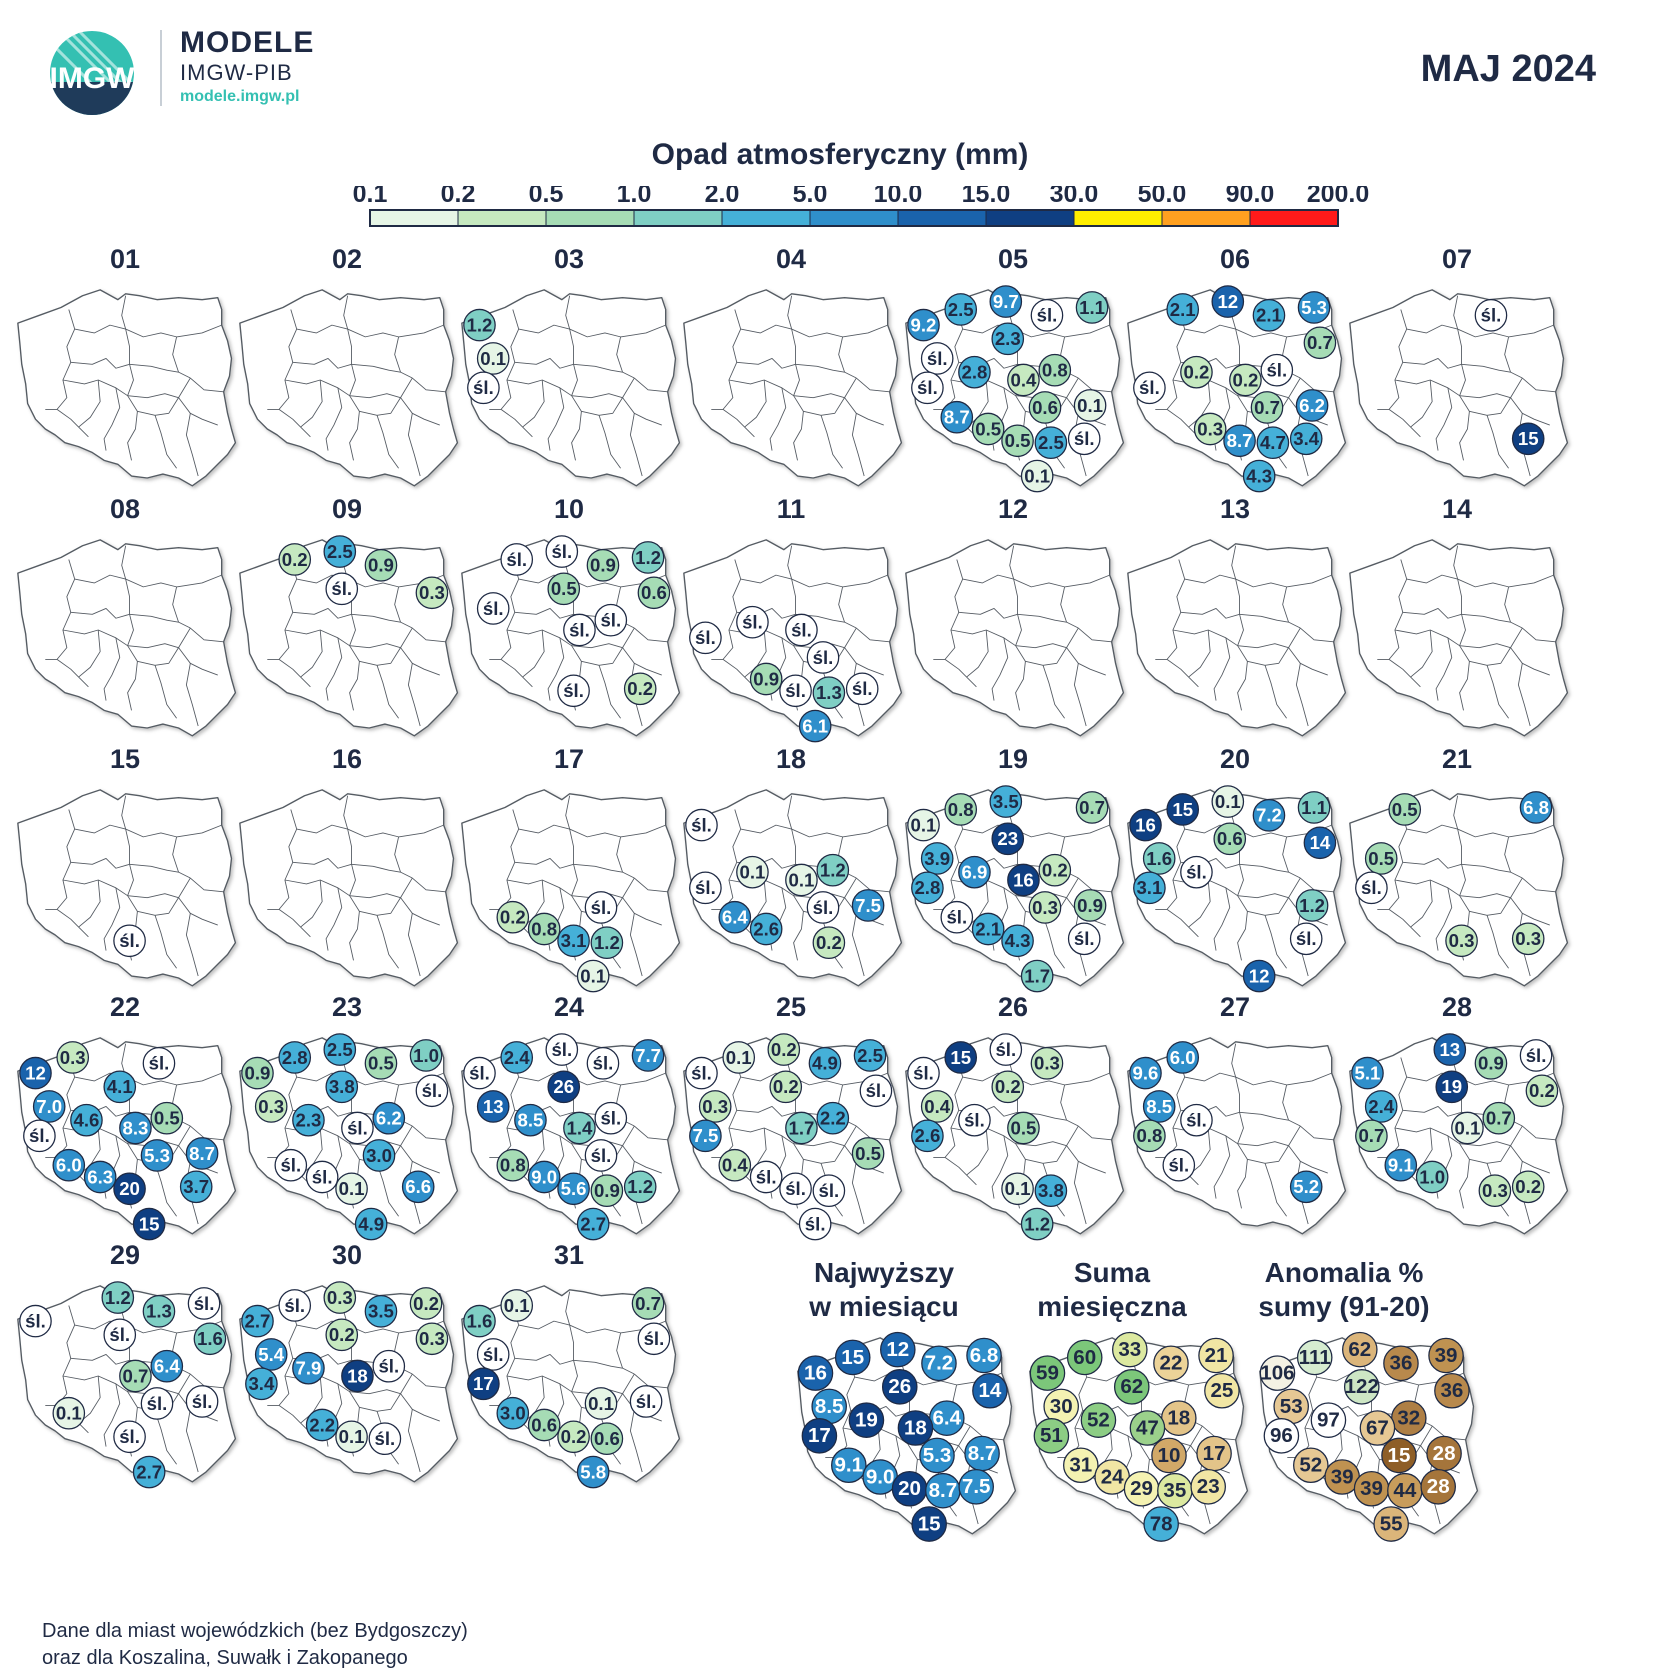  I want to click on station-value: 0.8, so click(1055, 370).